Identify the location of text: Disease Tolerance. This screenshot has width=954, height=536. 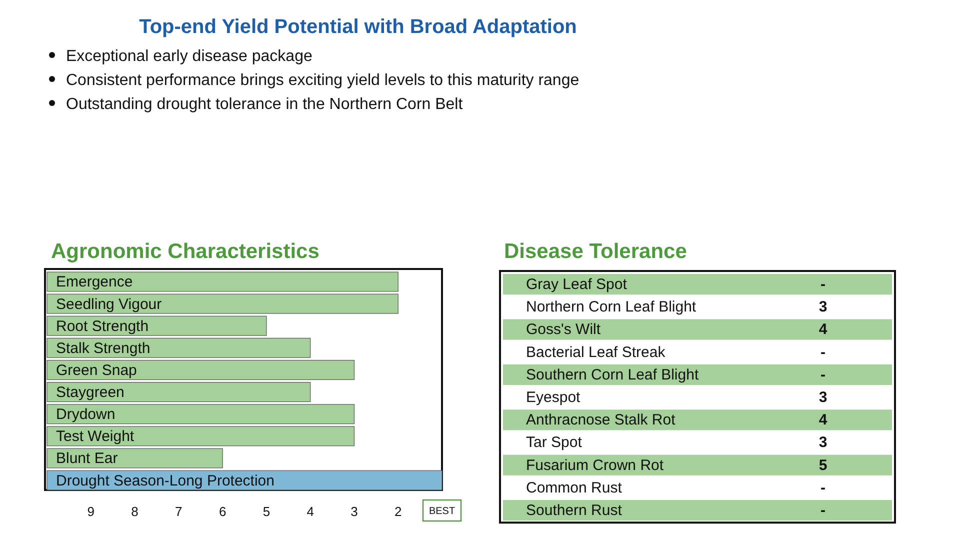
(595, 251).